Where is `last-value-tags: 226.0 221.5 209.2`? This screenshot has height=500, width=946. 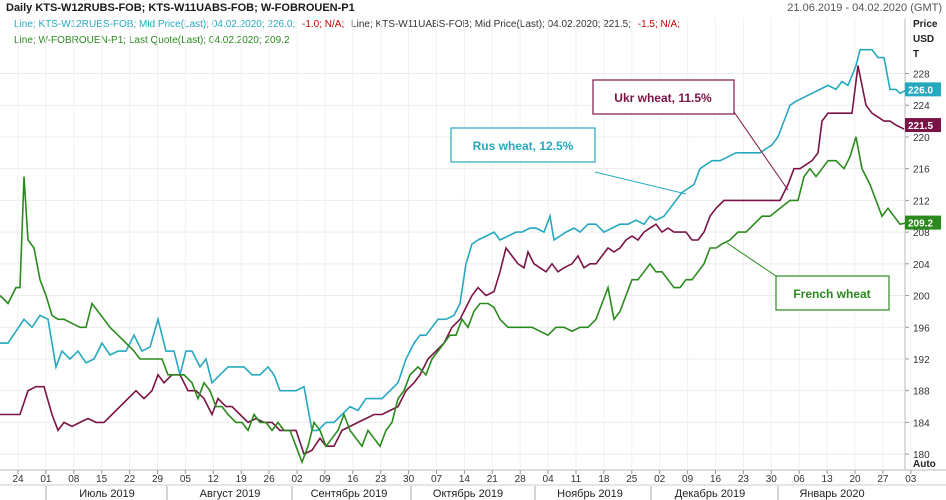 last-value-tags: 226.0 221.5 209.2 is located at coordinates (923, 156).